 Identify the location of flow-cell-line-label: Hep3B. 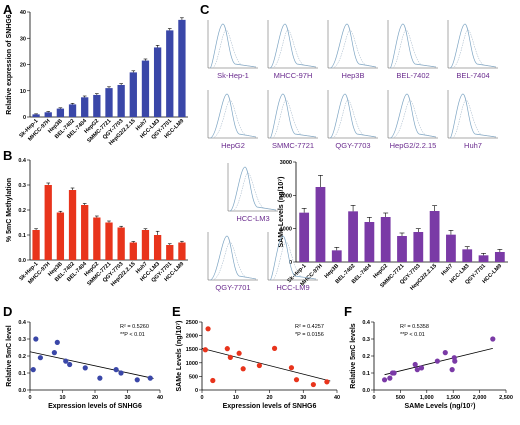
(353, 75).